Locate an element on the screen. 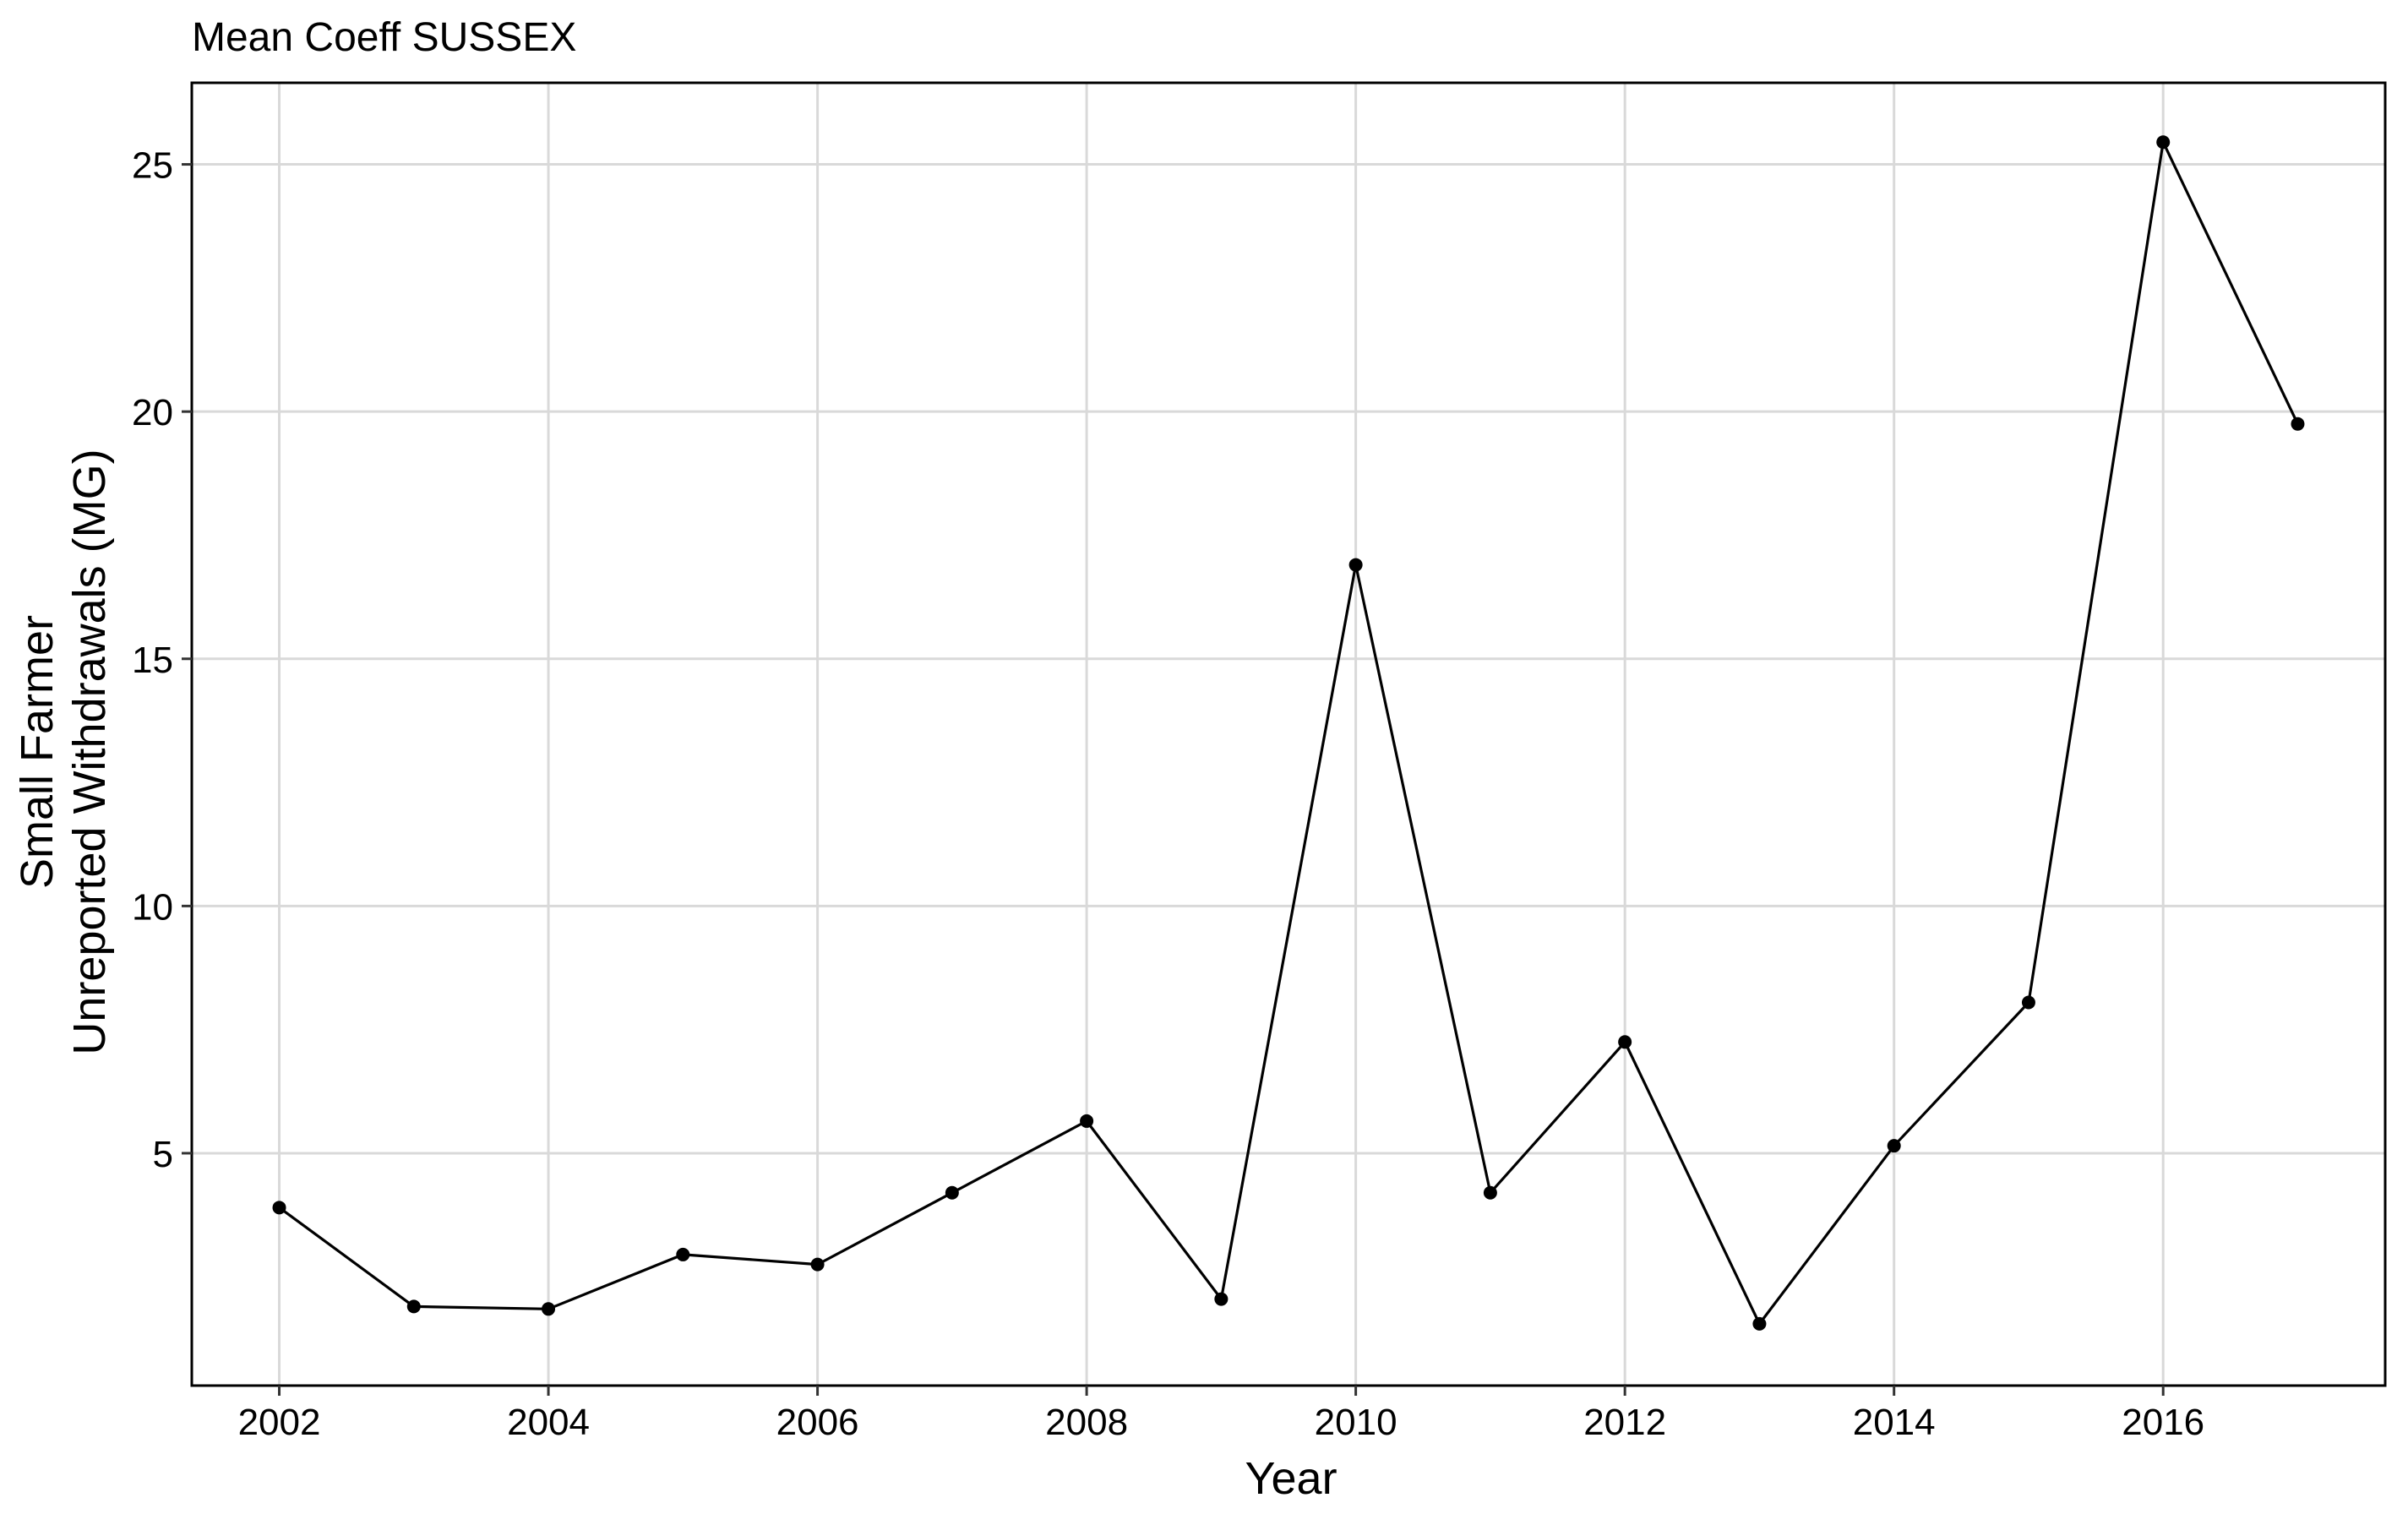  y-axis-title-line-1: Small Farmer is located at coordinates (37, 752).